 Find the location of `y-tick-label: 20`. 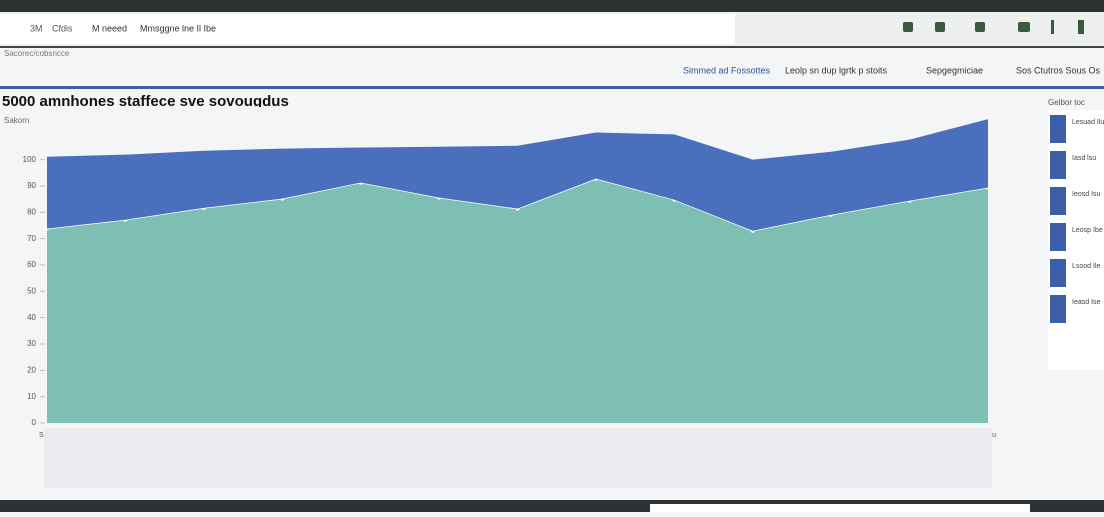

y-tick-label: 20 is located at coordinates (31, 369).